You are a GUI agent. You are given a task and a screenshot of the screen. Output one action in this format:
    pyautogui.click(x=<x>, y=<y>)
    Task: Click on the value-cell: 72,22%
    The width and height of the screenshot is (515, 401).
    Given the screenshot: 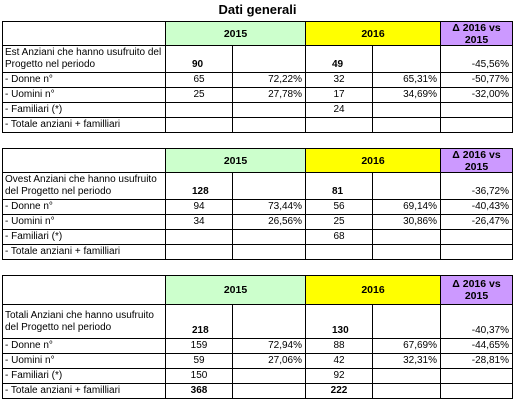 What is the action you would take?
    pyautogui.click(x=269, y=80)
    